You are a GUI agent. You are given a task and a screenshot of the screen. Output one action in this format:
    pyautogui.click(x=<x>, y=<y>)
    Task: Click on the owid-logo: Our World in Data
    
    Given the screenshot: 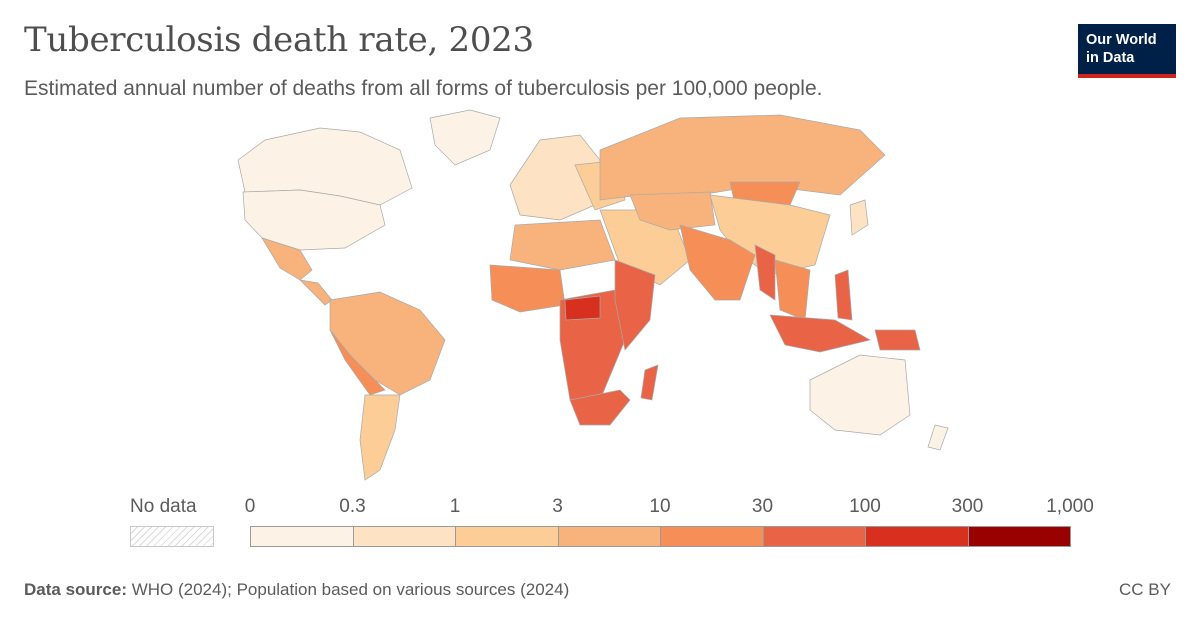 What is the action you would take?
    pyautogui.click(x=1127, y=51)
    